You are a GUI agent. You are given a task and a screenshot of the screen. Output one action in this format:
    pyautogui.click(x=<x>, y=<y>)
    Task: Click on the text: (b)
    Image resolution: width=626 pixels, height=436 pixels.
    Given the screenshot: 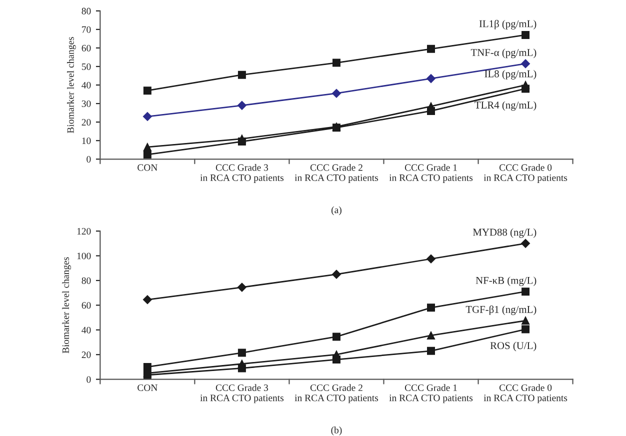 What is the action you would take?
    pyautogui.click(x=336, y=431)
    